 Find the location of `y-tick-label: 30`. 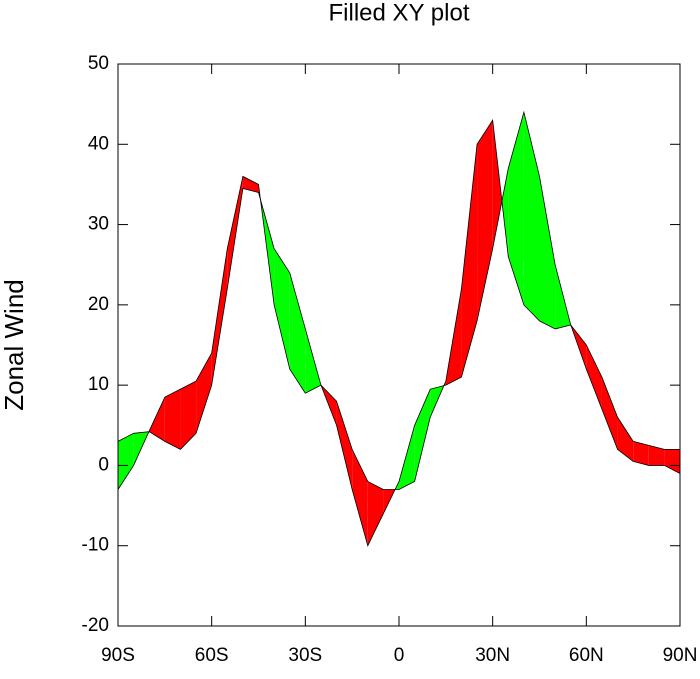

y-tick-label: 30 is located at coordinates (98, 224).